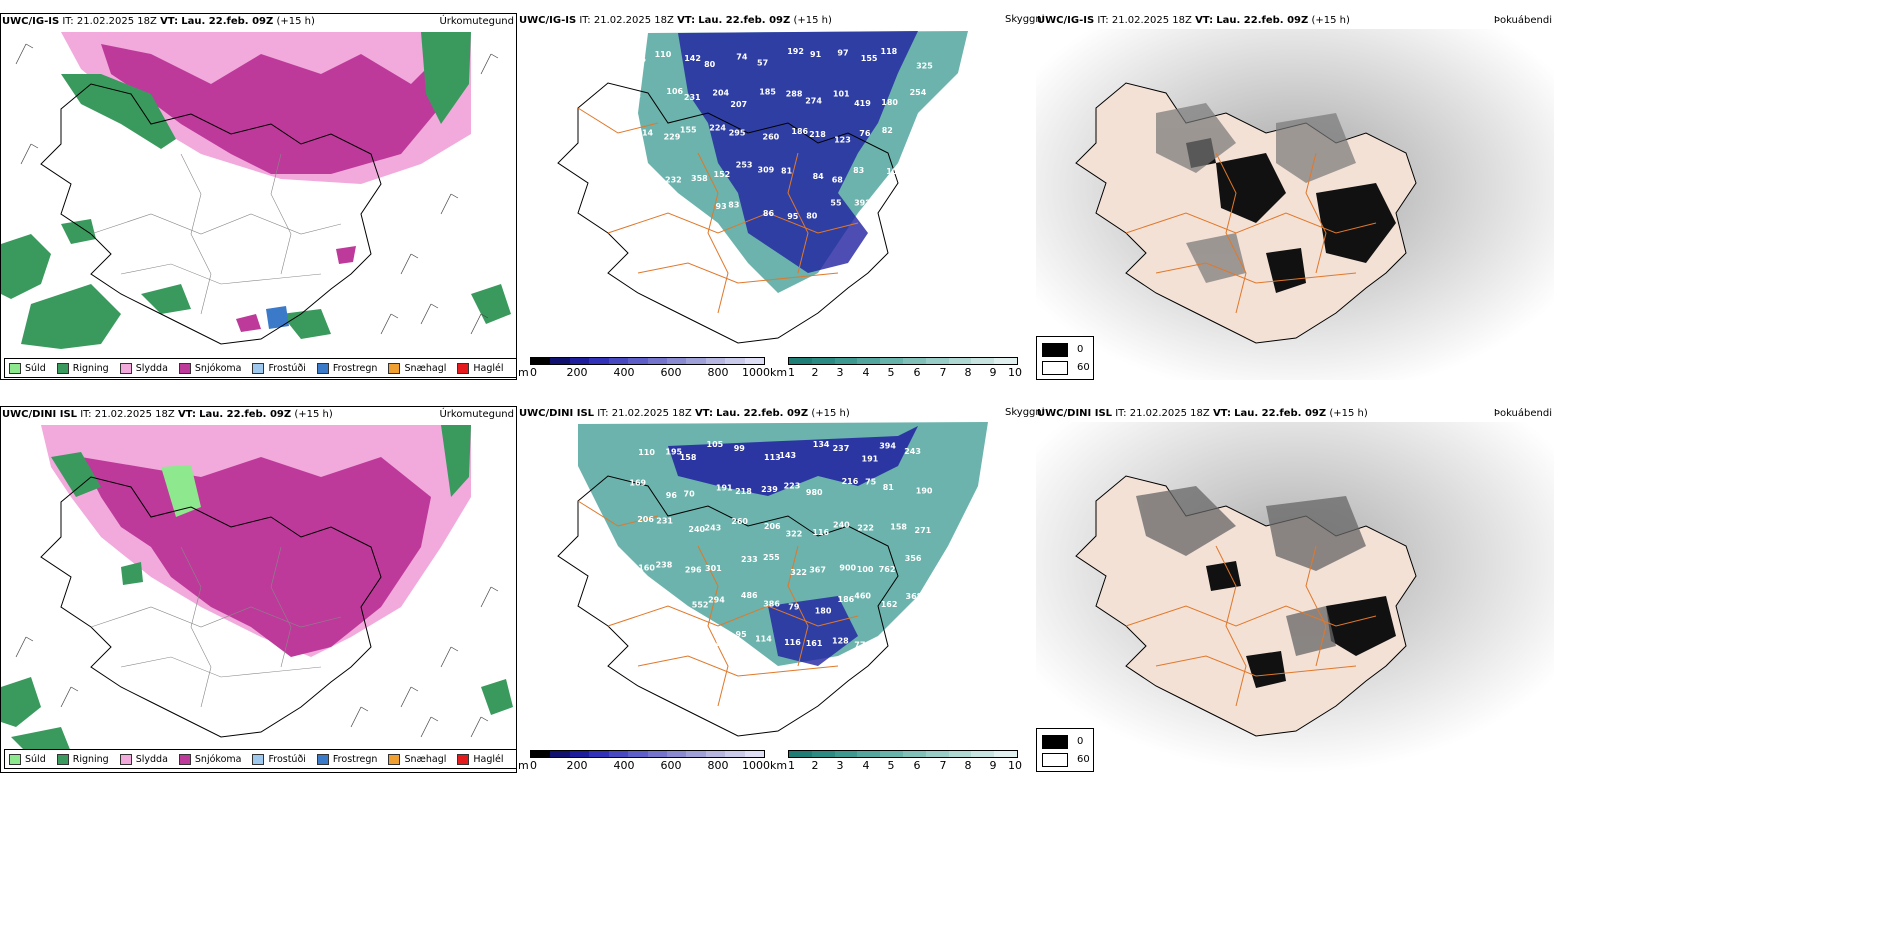 This screenshot has height=950, width=1900. I want to click on cloud-base-label: 183, so click(647, 642).